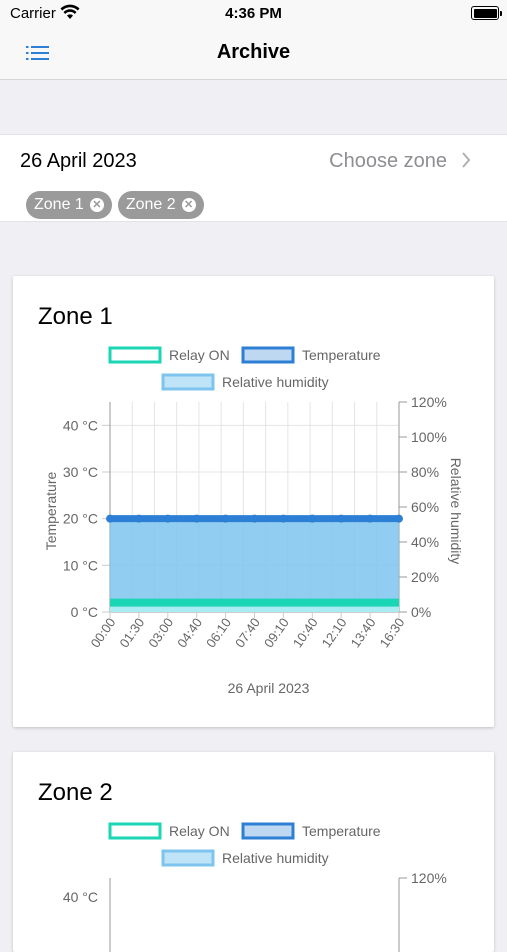  Describe the element at coordinates (425, 507) in the screenshot. I see `y2-tick-label: 60%` at that location.